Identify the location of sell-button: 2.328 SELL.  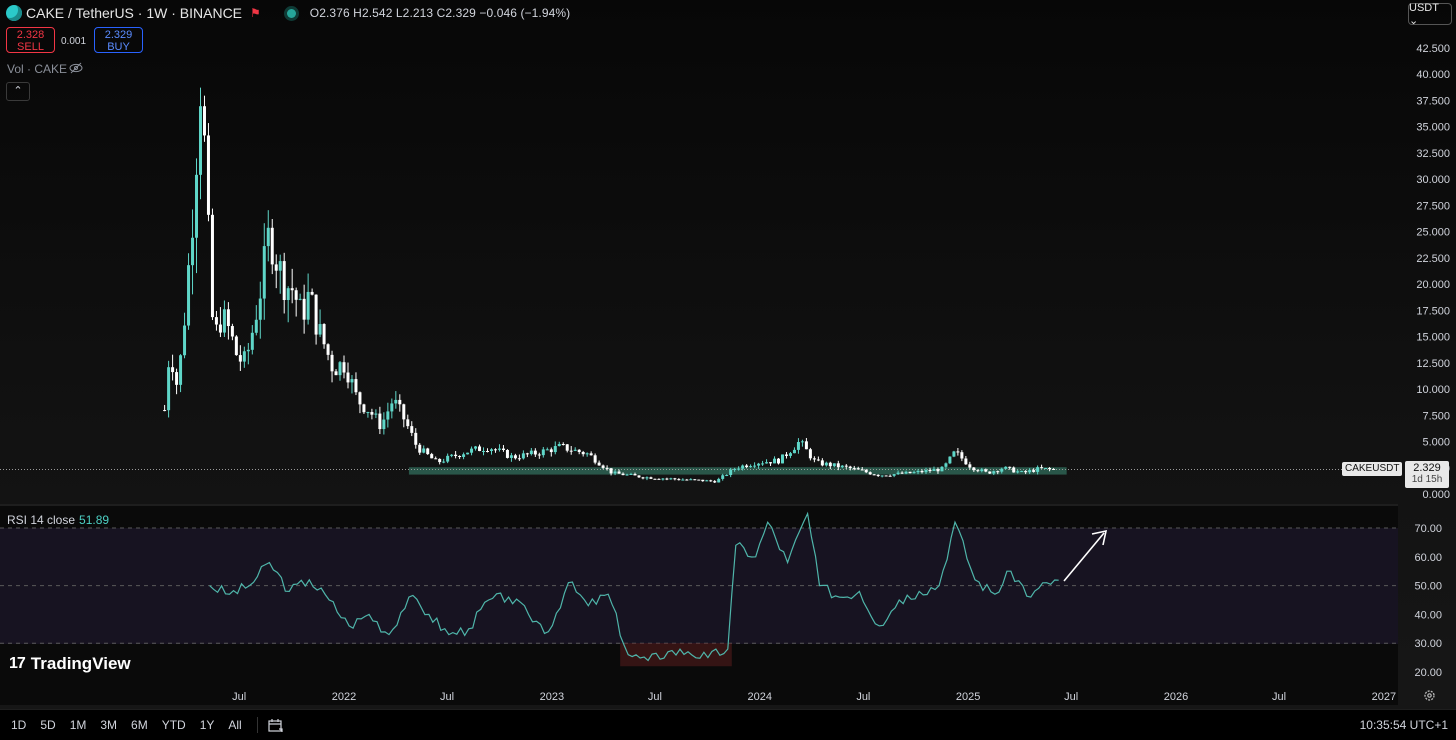
(30, 40).